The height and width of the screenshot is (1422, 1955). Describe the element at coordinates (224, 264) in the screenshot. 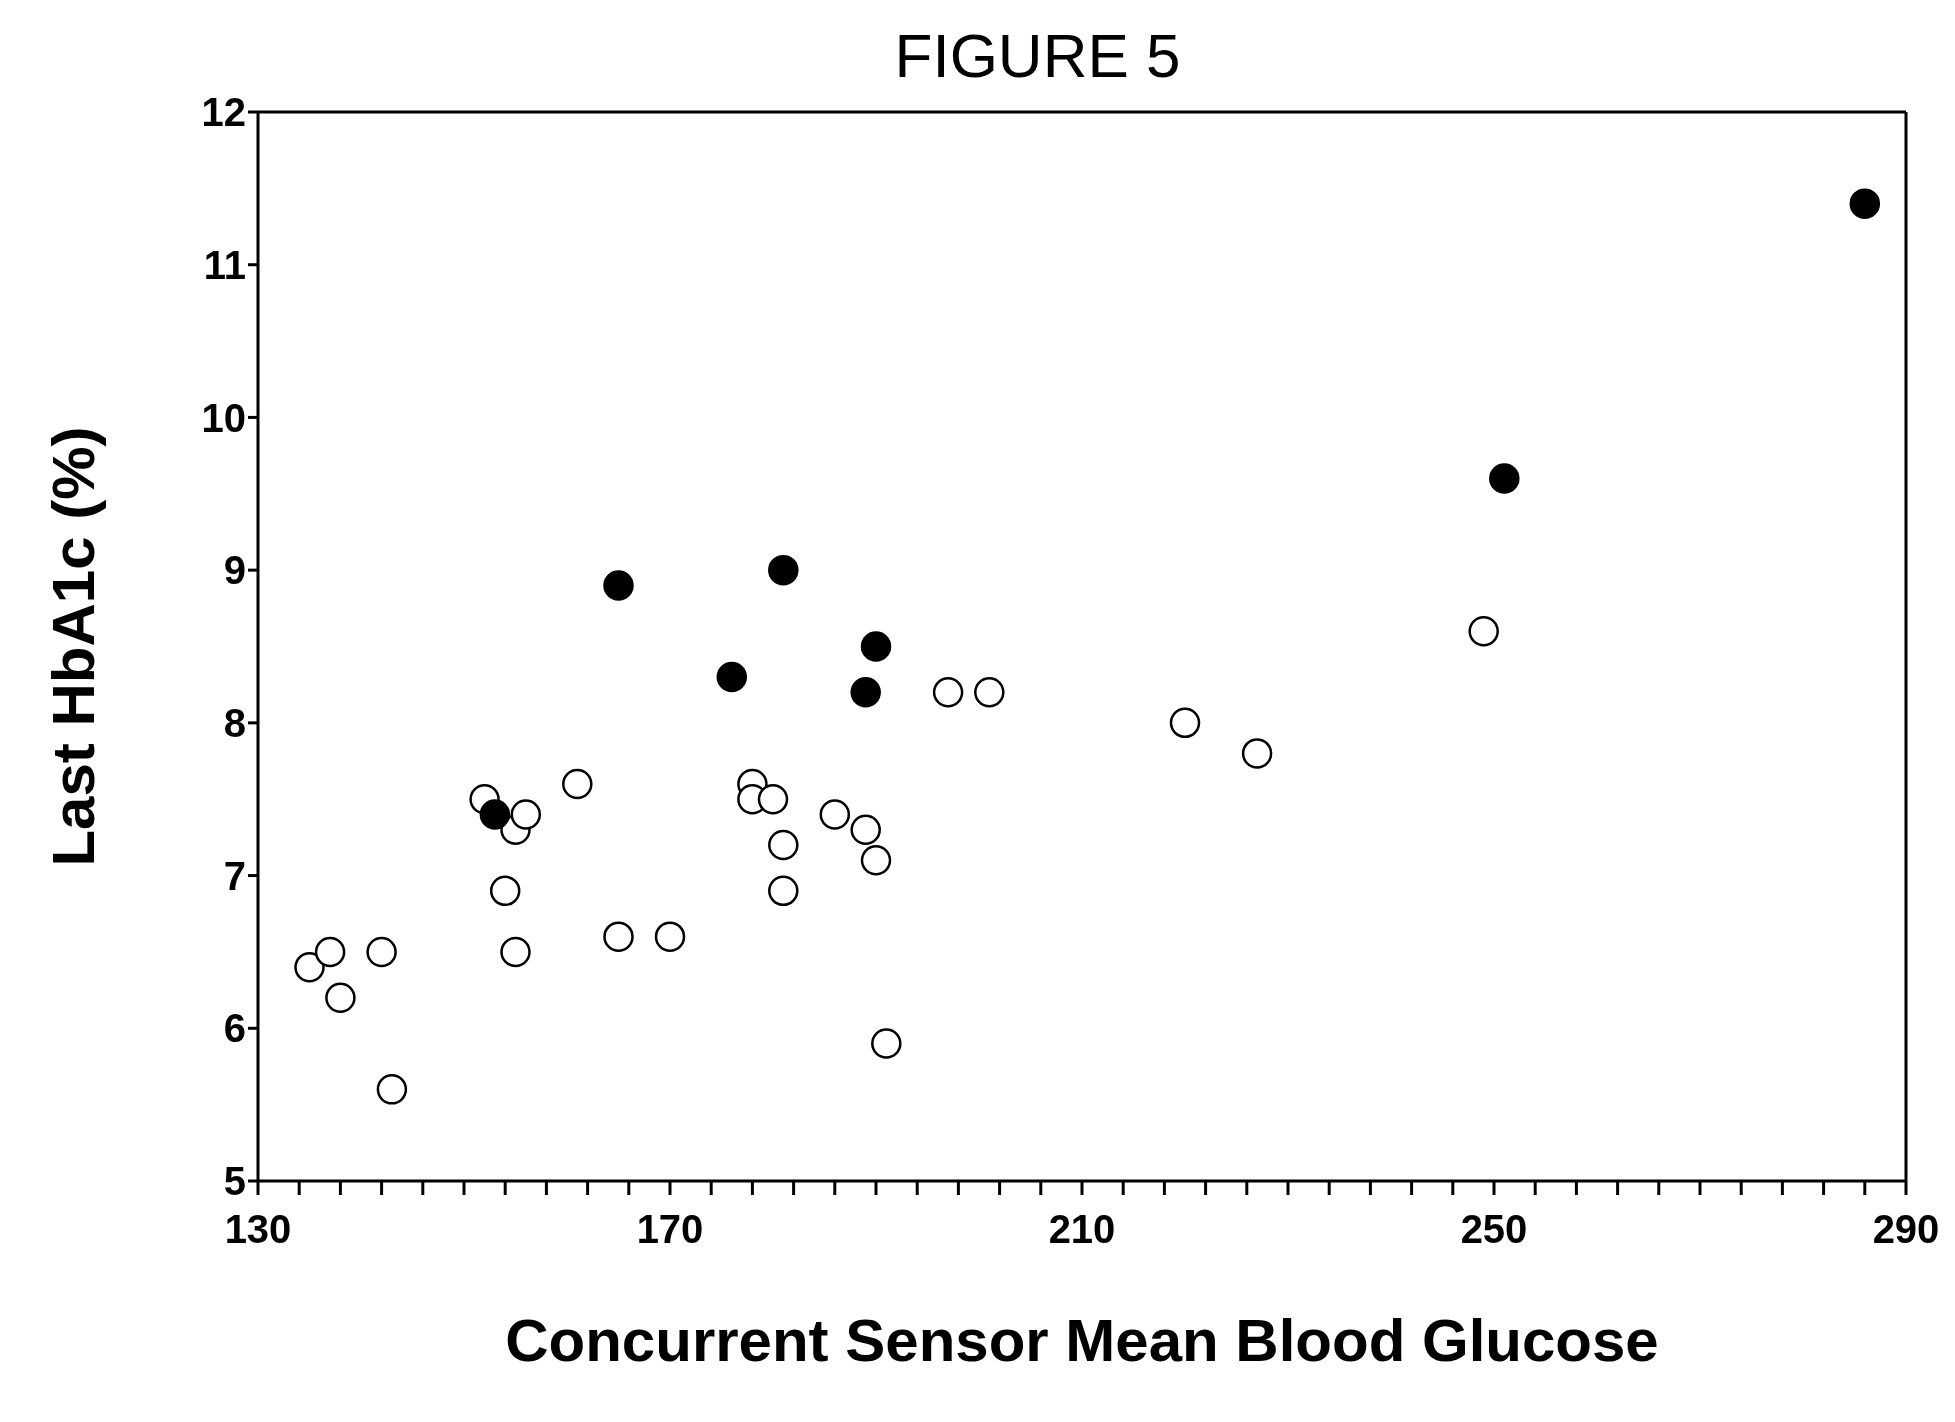

I see `y-tick-label: 11` at that location.